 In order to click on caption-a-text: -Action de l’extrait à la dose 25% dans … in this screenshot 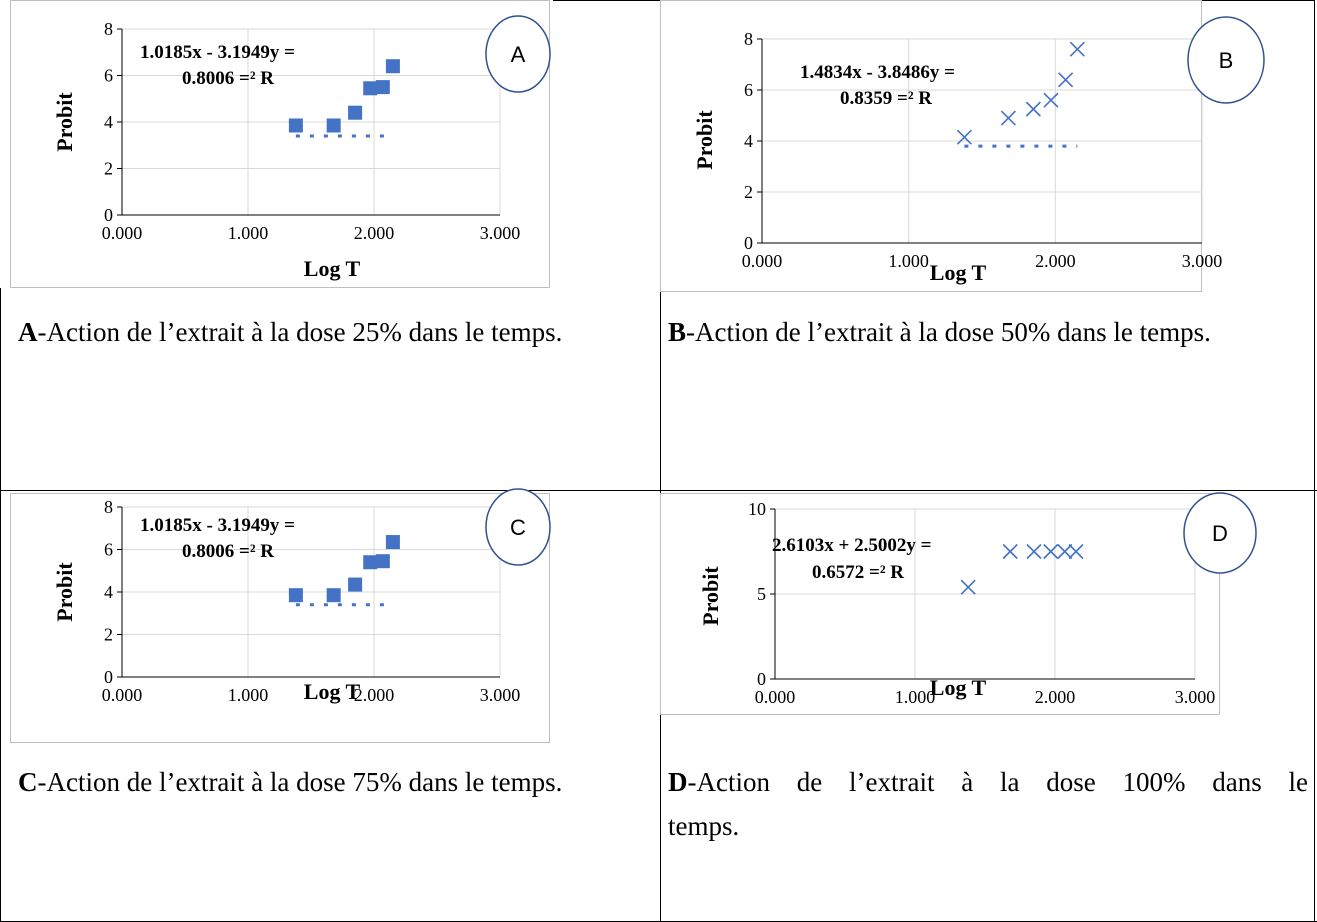, I will do `click(300, 332)`.